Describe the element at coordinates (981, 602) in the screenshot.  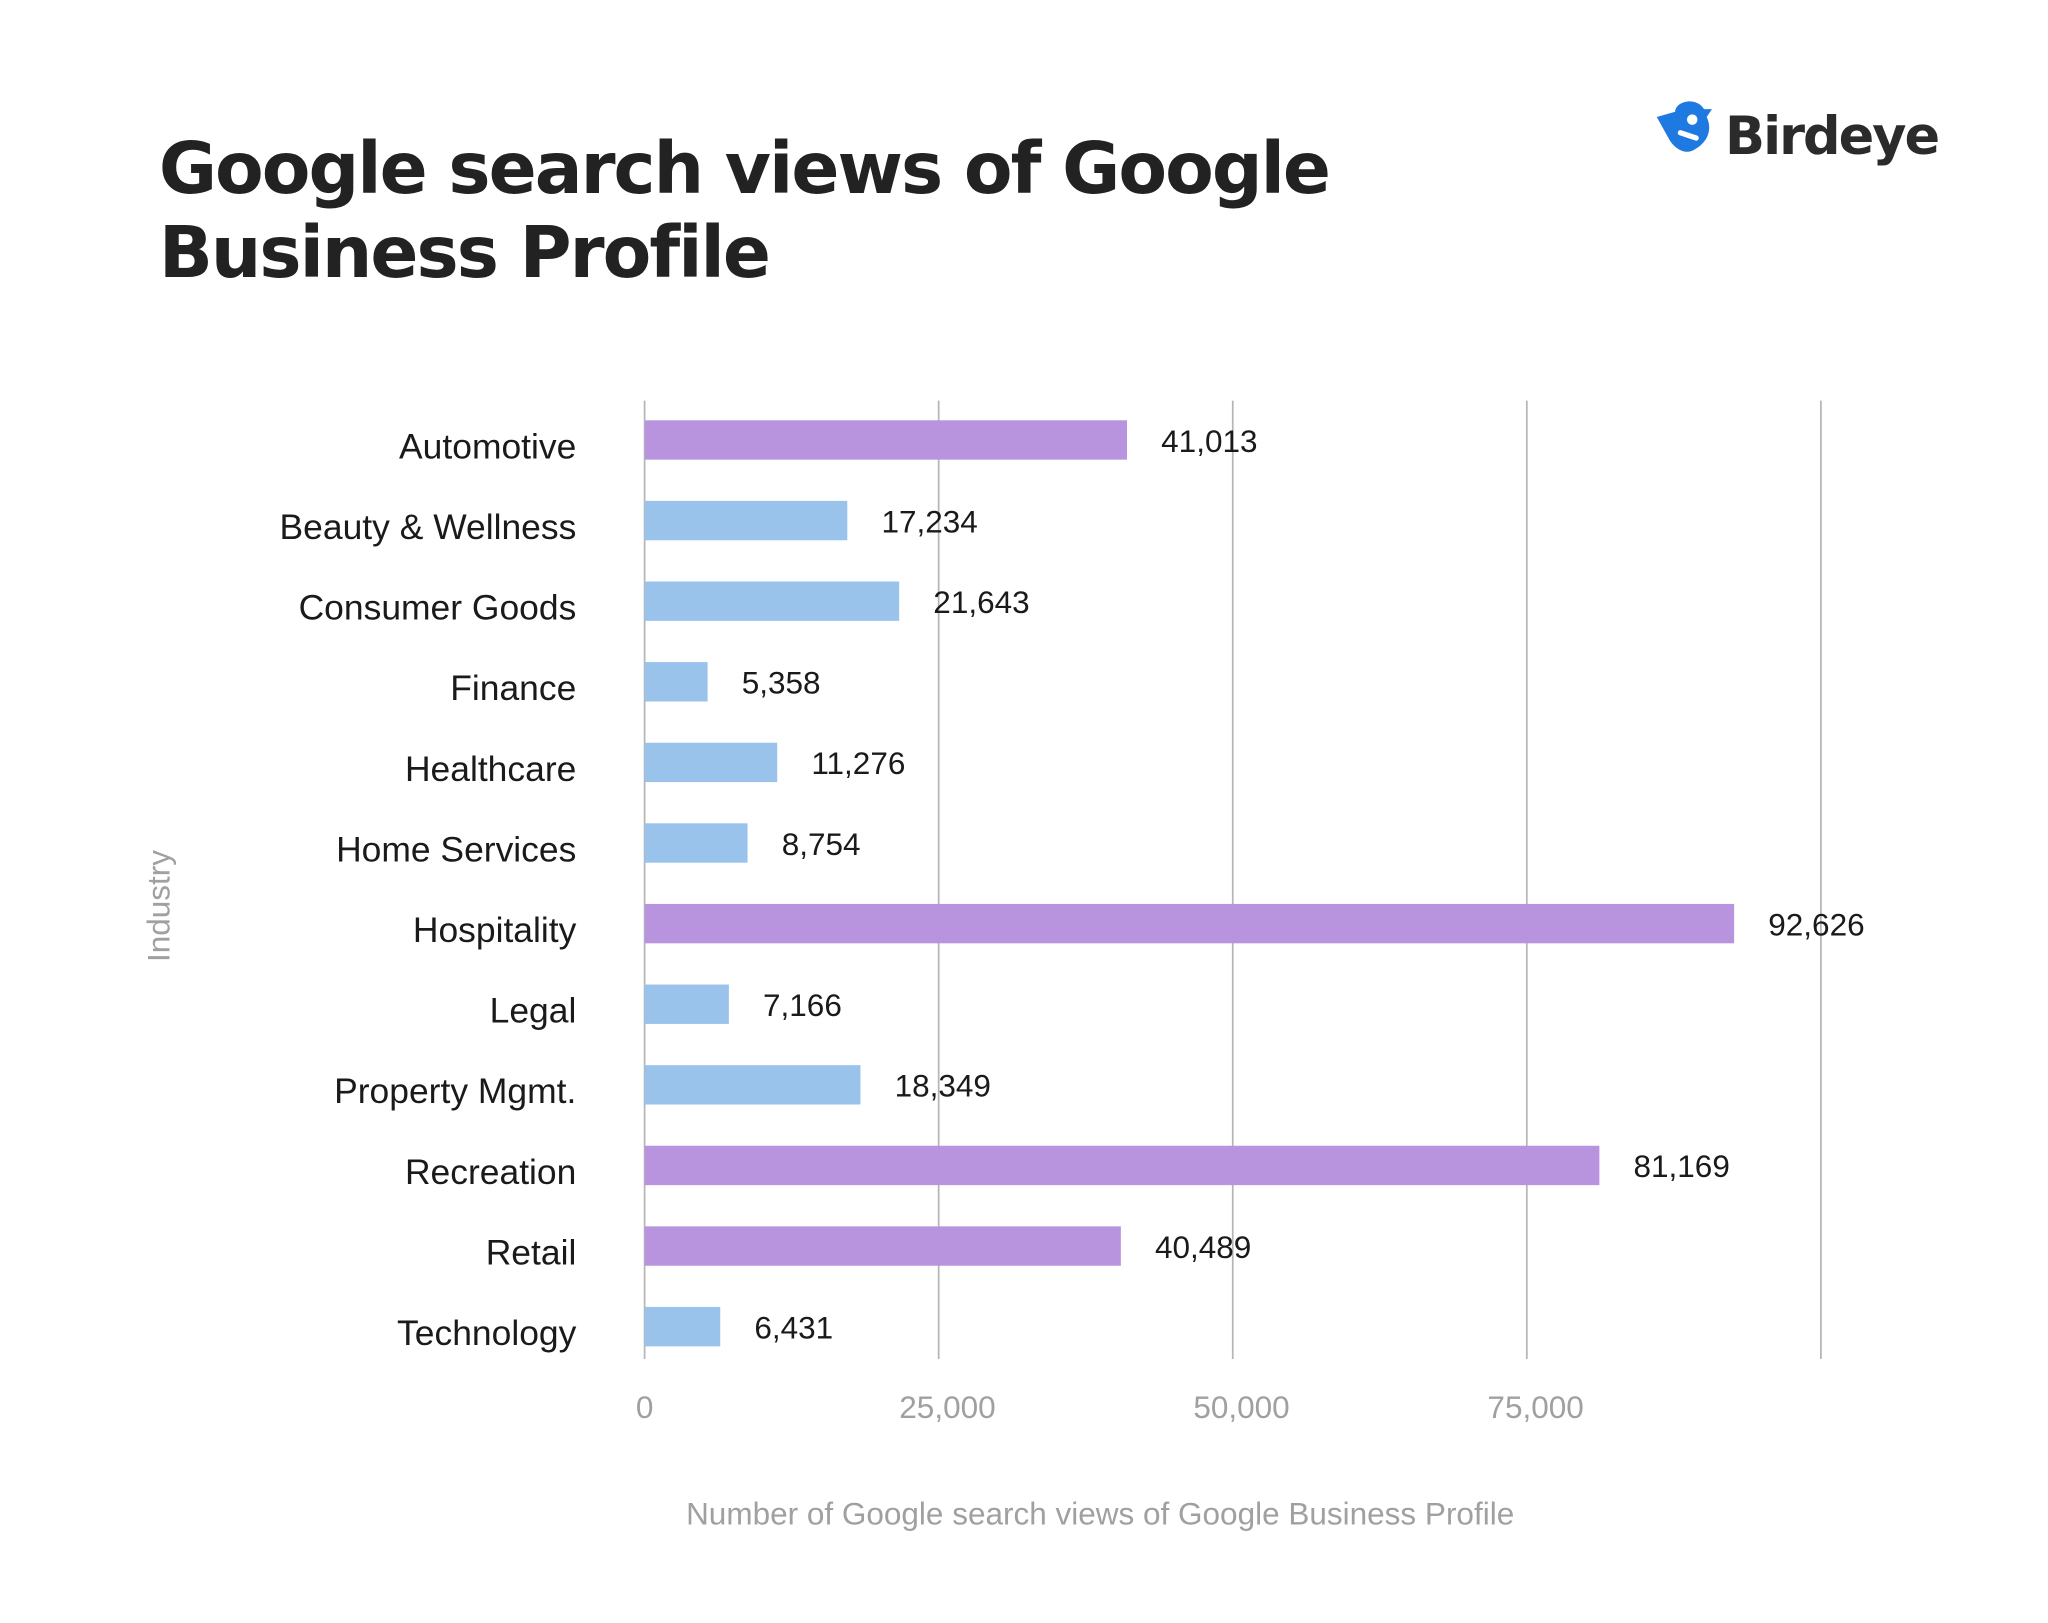
I see `value-label: 21,643` at that location.